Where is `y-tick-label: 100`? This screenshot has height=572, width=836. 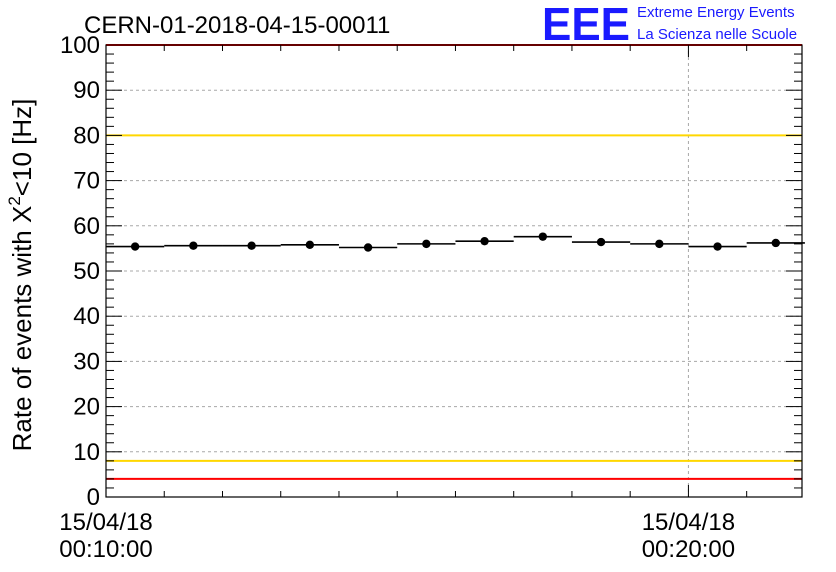 y-tick-label: 100 is located at coordinates (80, 45).